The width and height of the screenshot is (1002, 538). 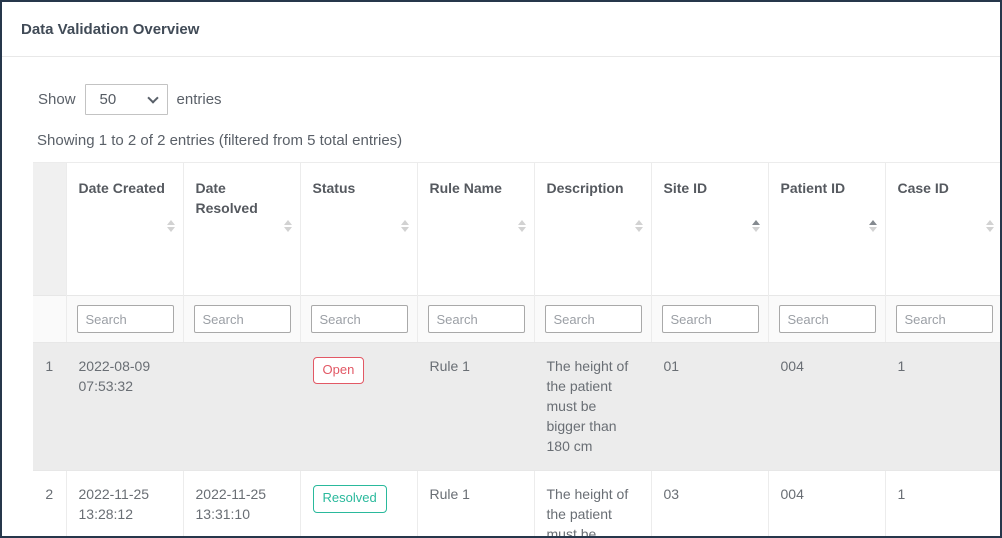 I want to click on cell-status: Resolved, so click(x=358, y=503).